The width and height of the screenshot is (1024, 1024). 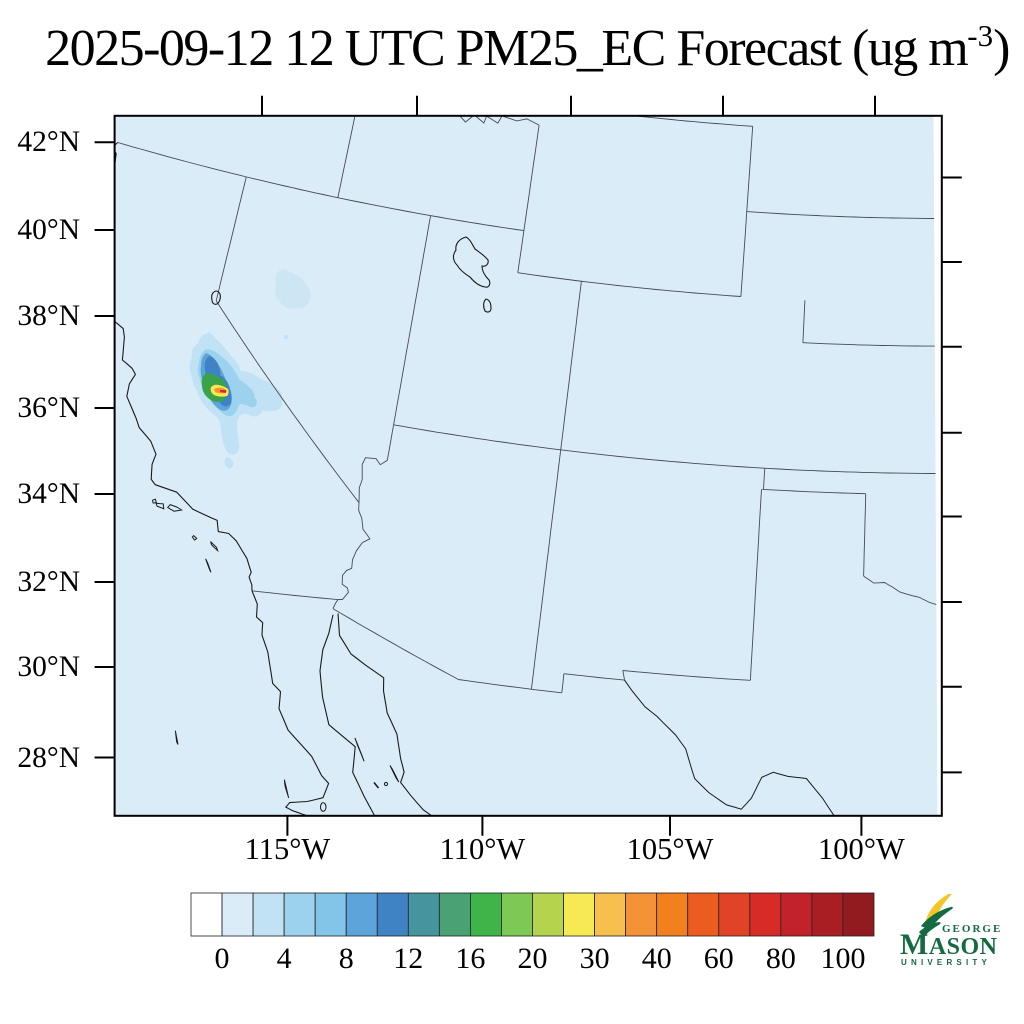 What do you see at coordinates (972, 929) in the screenshot?
I see `svg-text: GEORGE` at bounding box center [972, 929].